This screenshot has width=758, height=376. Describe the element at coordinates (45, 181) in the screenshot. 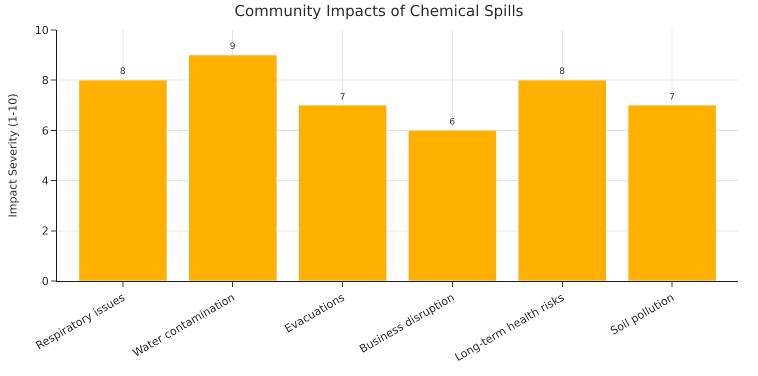

I see `y-tick-label: 4` at that location.